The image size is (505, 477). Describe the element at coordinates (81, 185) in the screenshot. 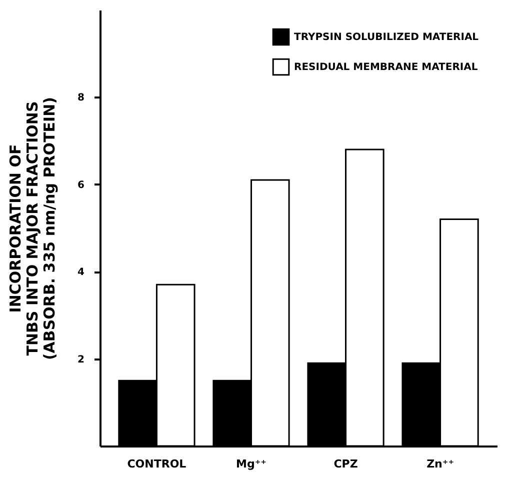

I see `y-tick-label: 6` at that location.